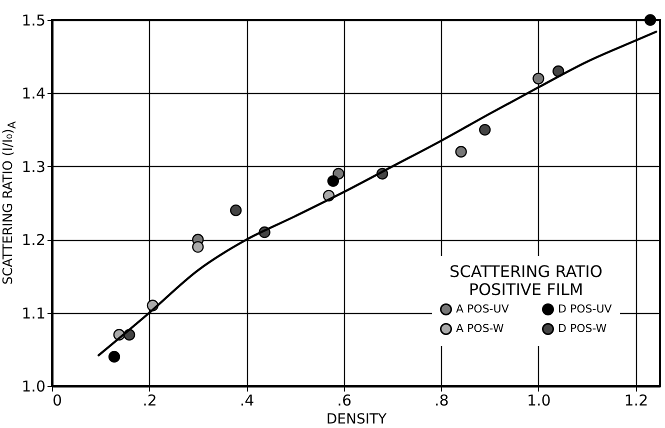 The height and width of the screenshot is (428, 665). Describe the element at coordinates (582, 328) in the screenshot. I see `legend-label: D POS-W` at that location.